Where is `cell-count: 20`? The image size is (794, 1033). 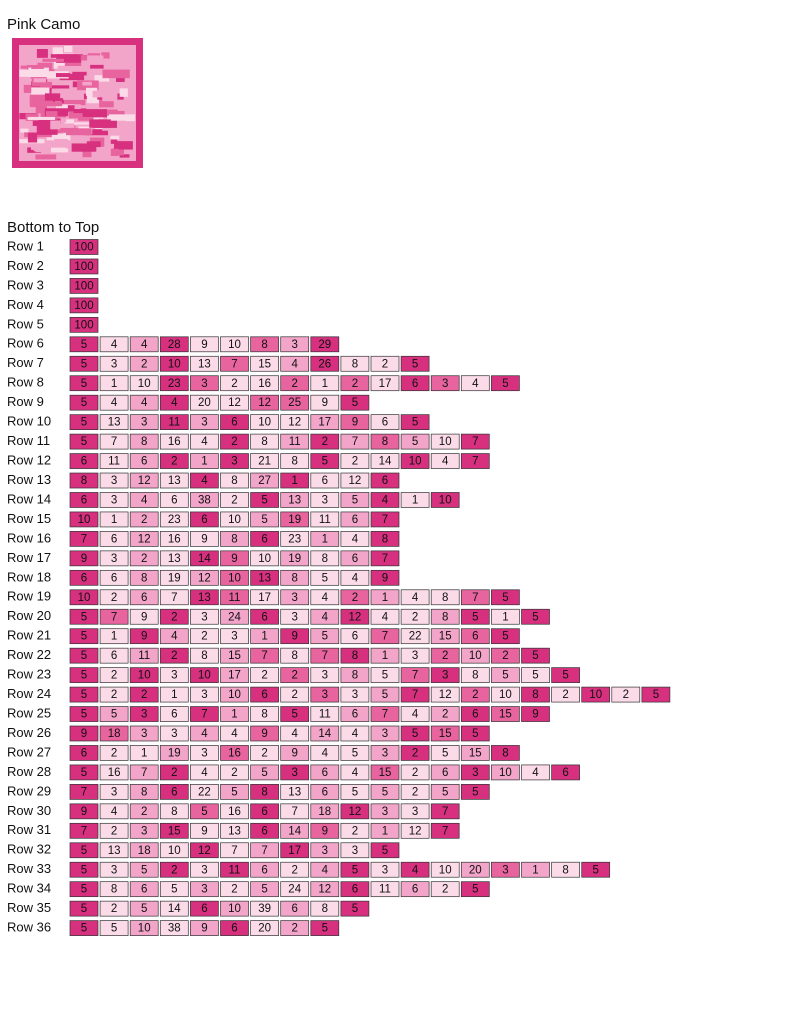
cell-count: 20 is located at coordinates (475, 870).